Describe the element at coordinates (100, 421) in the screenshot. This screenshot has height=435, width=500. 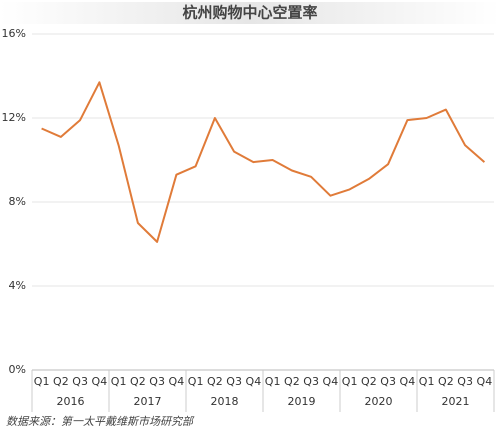
I see `source-note: 数据来源：第一太平戴维斯市场研究部` at that location.